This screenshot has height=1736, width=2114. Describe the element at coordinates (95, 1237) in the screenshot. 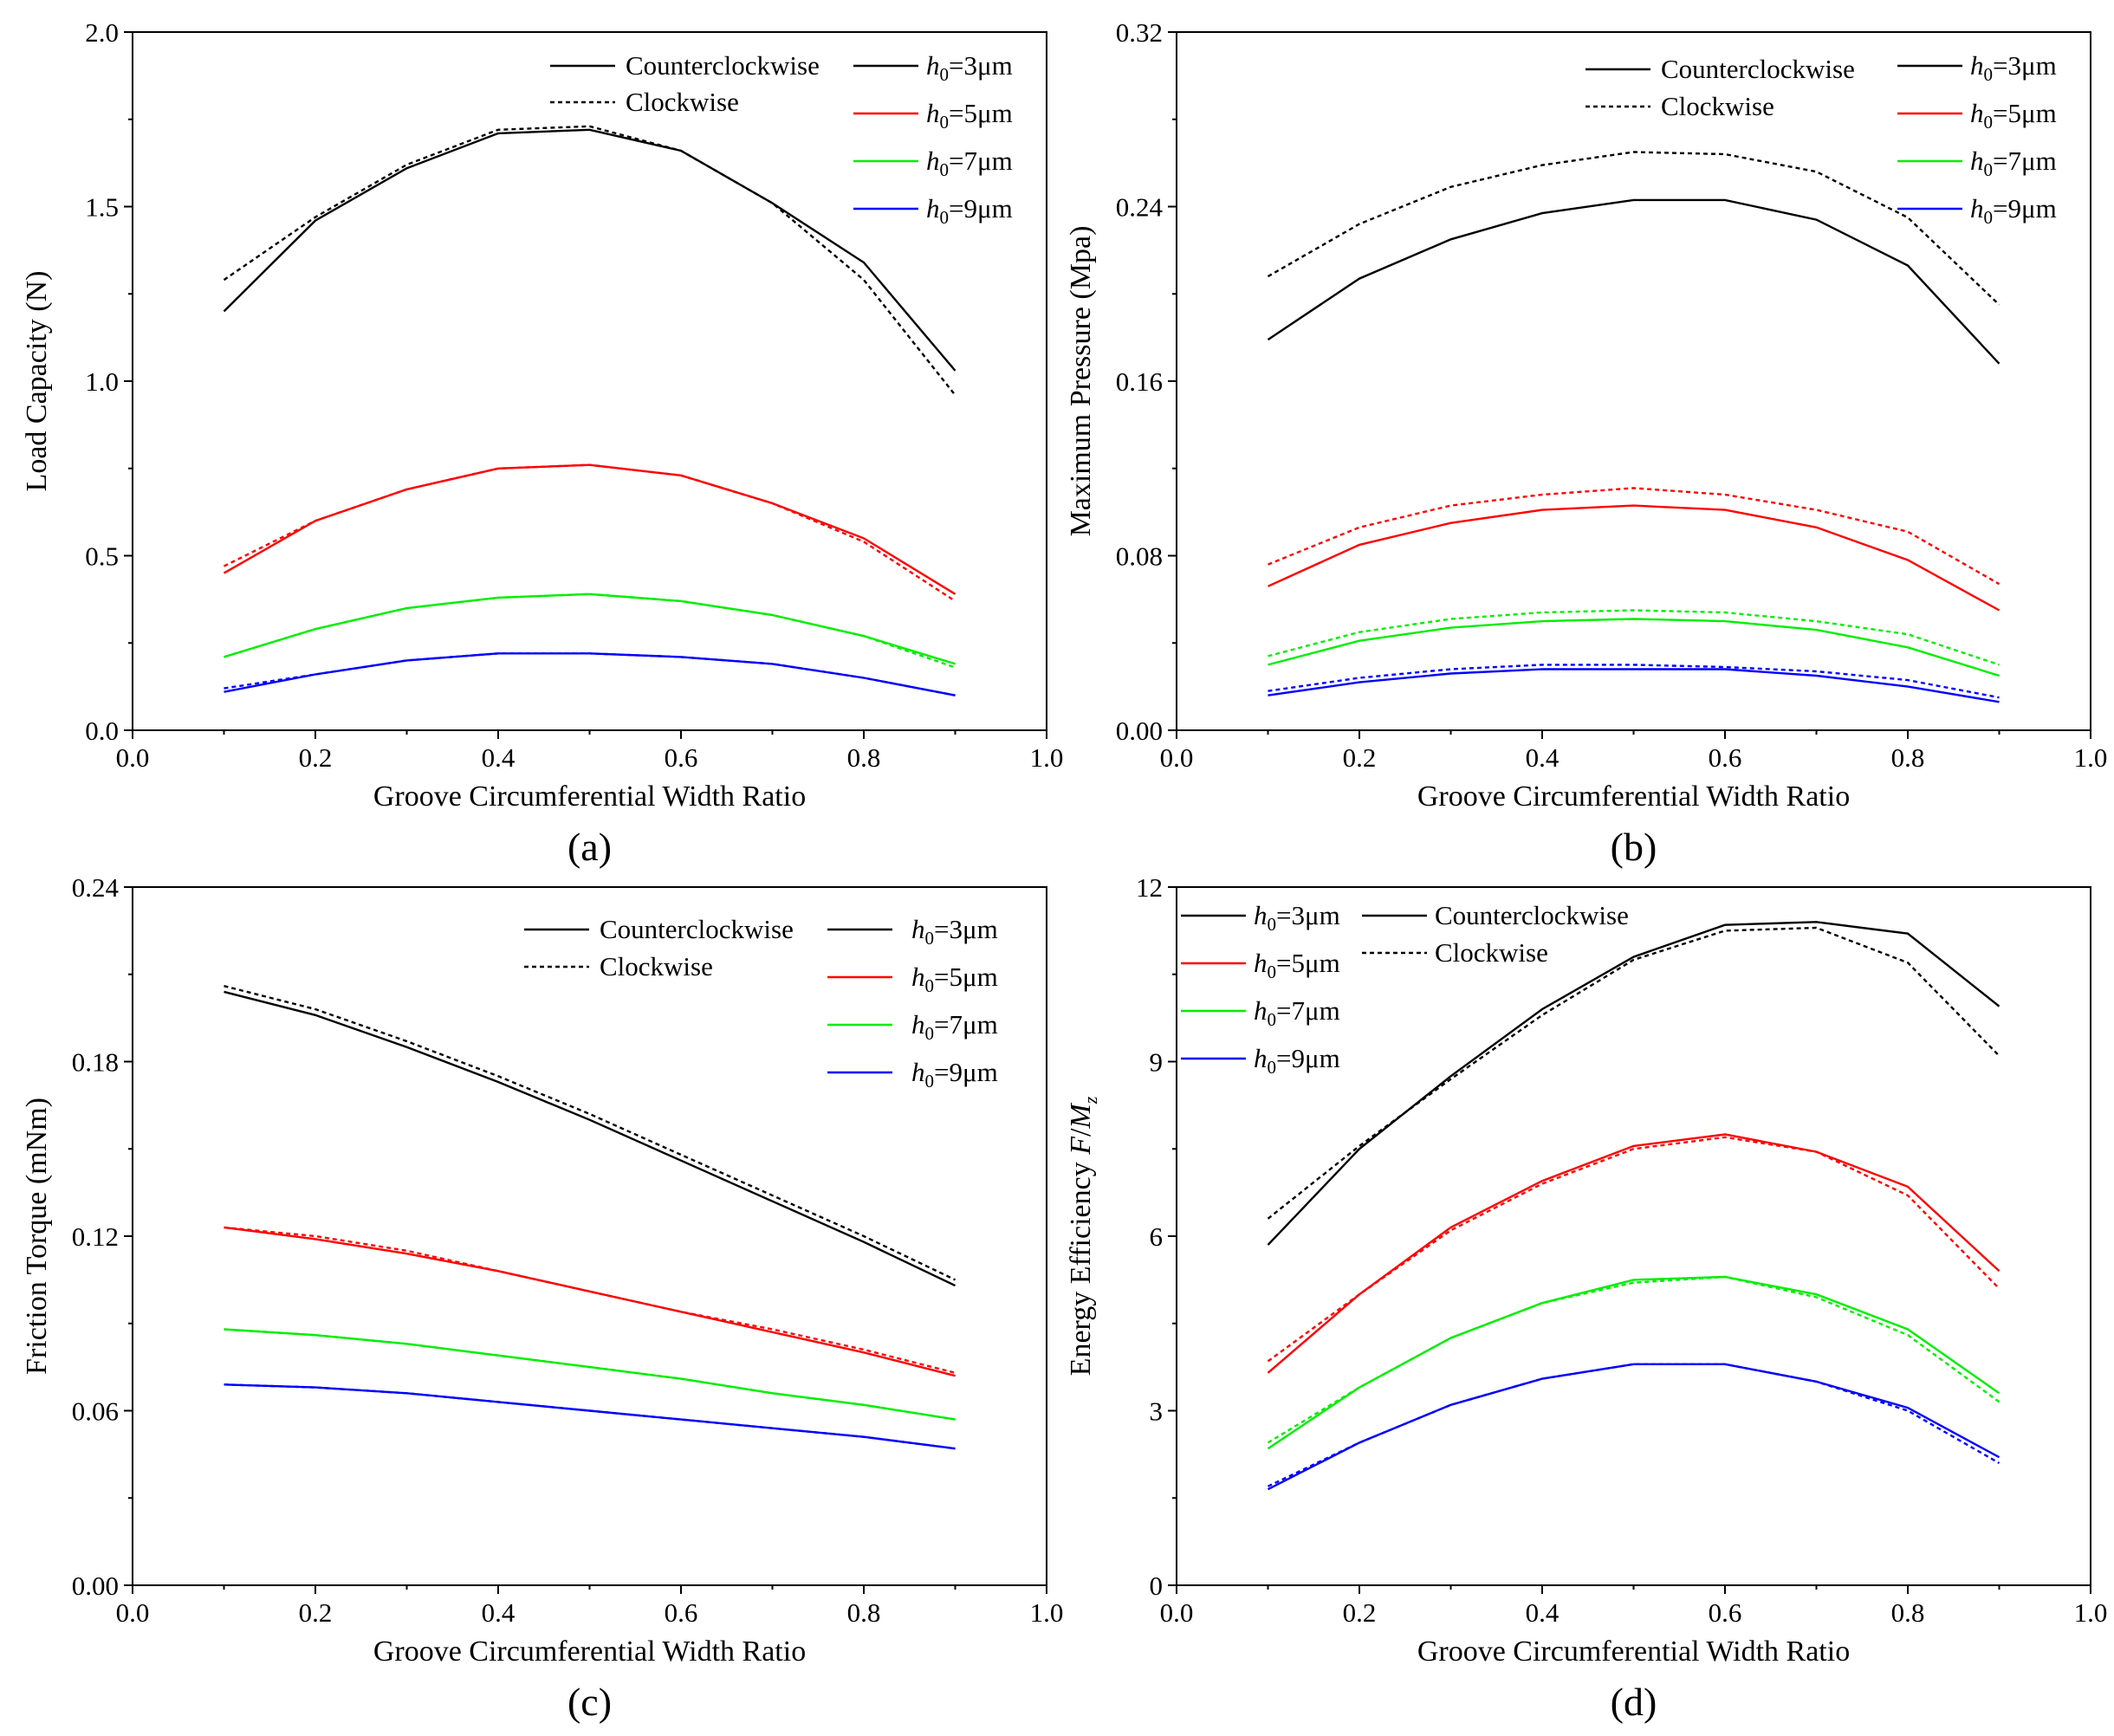

I see `y-tick-label: 0.12` at that location.